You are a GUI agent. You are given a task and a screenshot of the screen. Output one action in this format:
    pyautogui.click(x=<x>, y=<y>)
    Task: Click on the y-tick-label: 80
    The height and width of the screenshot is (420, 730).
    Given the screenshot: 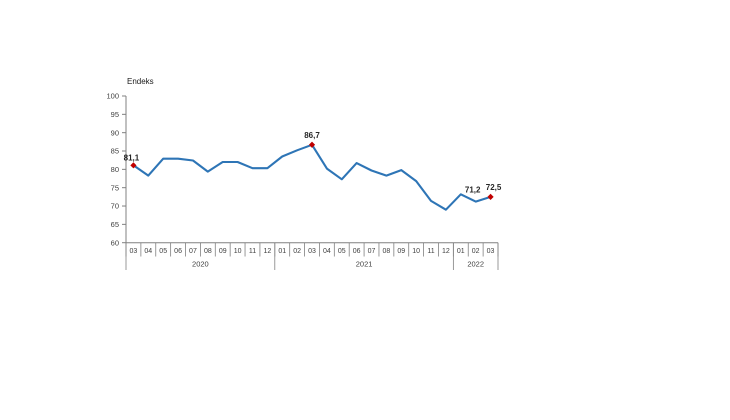 What is the action you would take?
    pyautogui.click(x=115, y=169)
    